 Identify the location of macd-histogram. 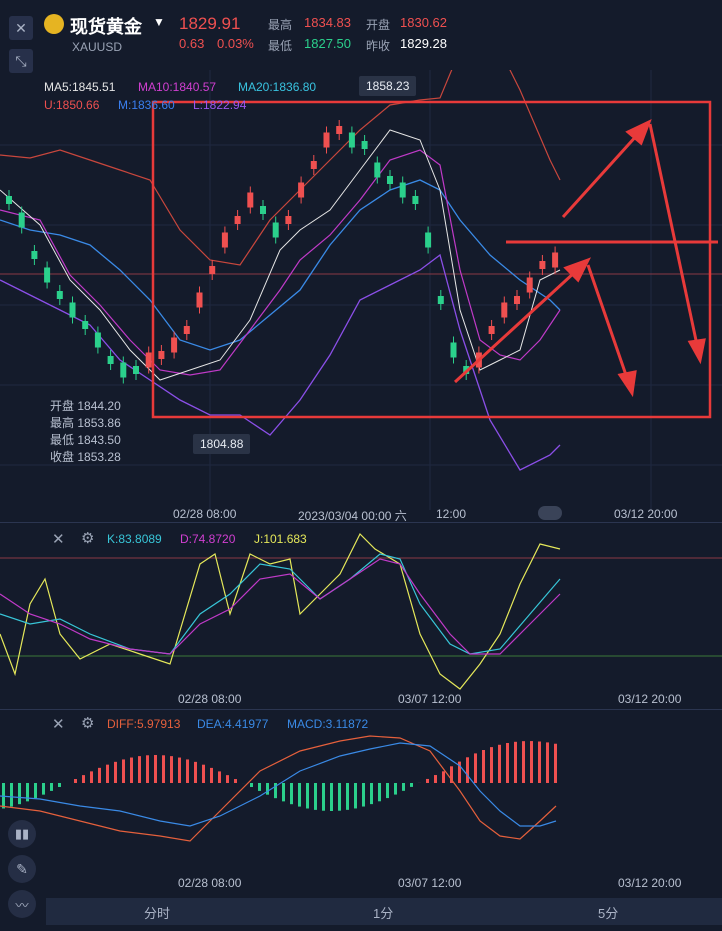
(279, 776).